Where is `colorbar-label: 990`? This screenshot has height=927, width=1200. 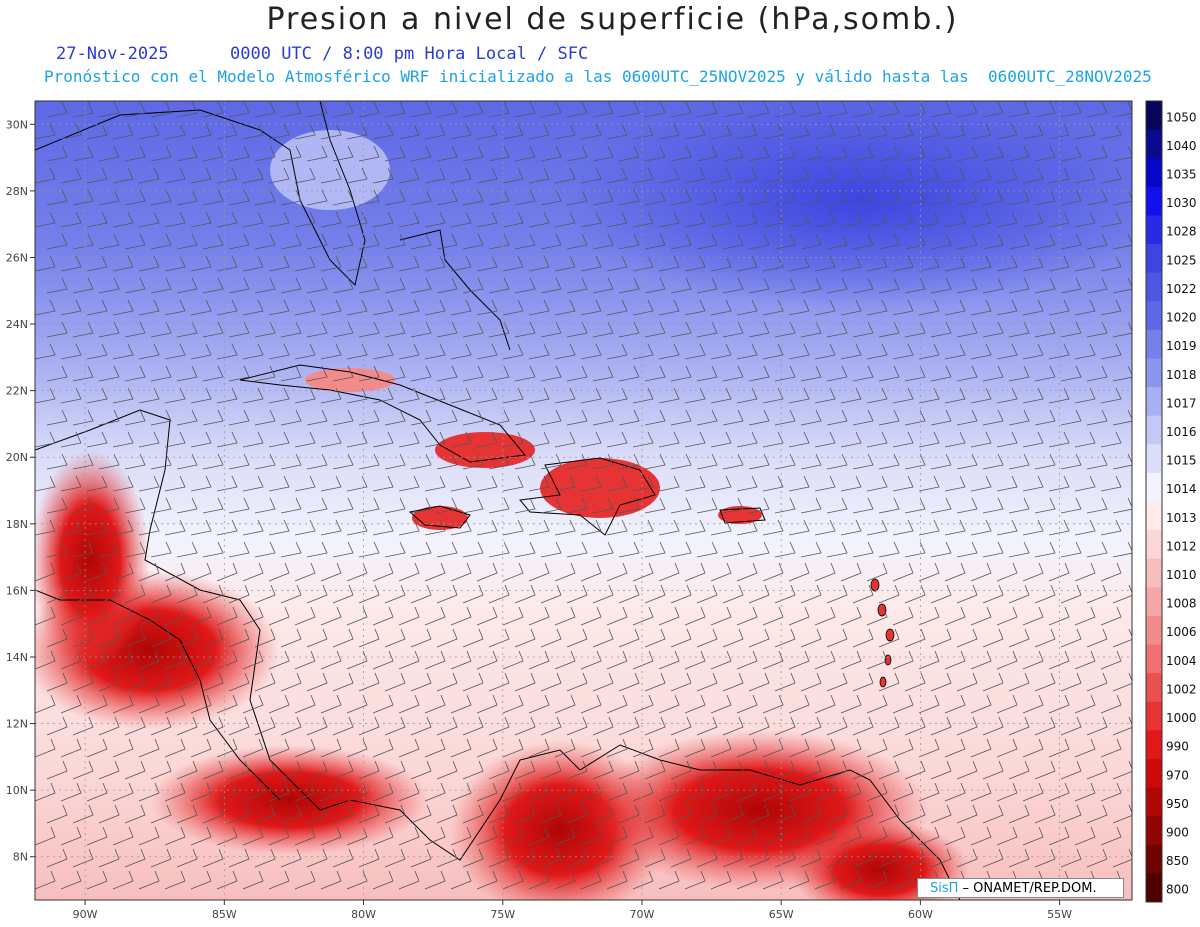
colorbar-label: 990 is located at coordinates (1177, 747).